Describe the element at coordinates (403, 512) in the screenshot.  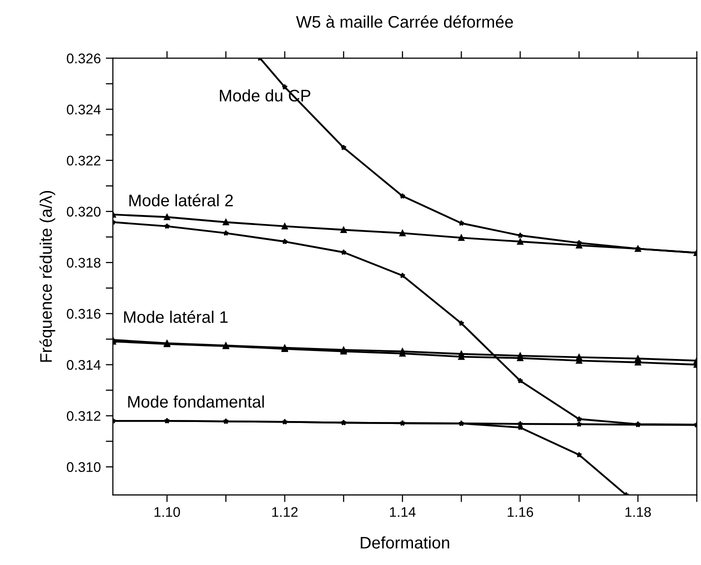
I see `x-tick-label: 1.14` at that location.